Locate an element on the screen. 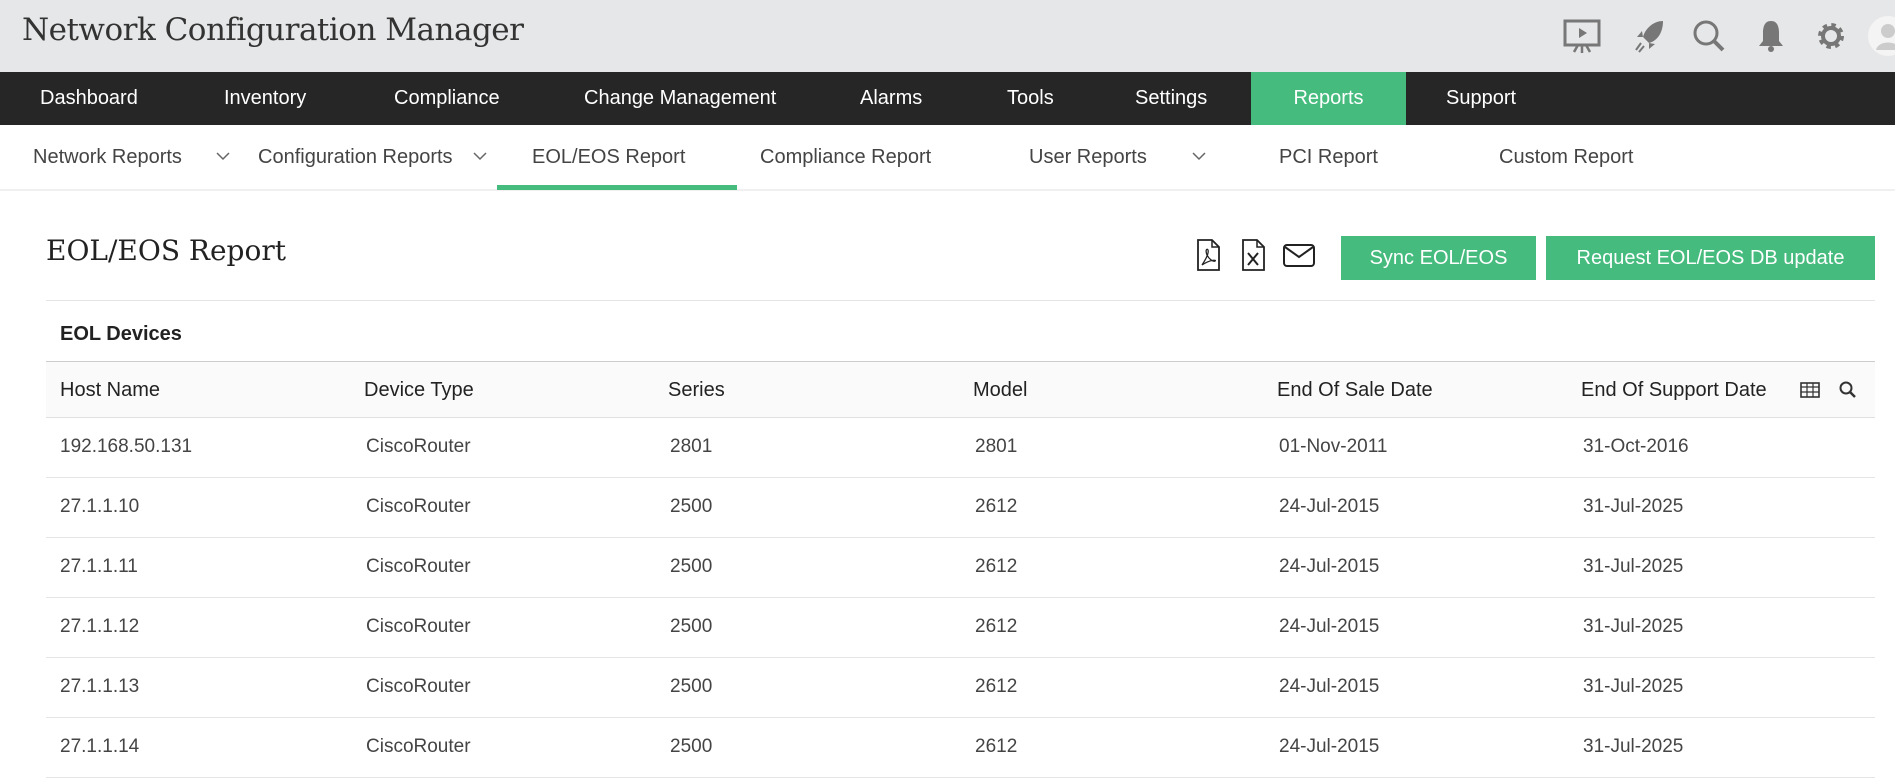  subnav-configuration-reports: Configuration Reports is located at coordinates (355, 157).